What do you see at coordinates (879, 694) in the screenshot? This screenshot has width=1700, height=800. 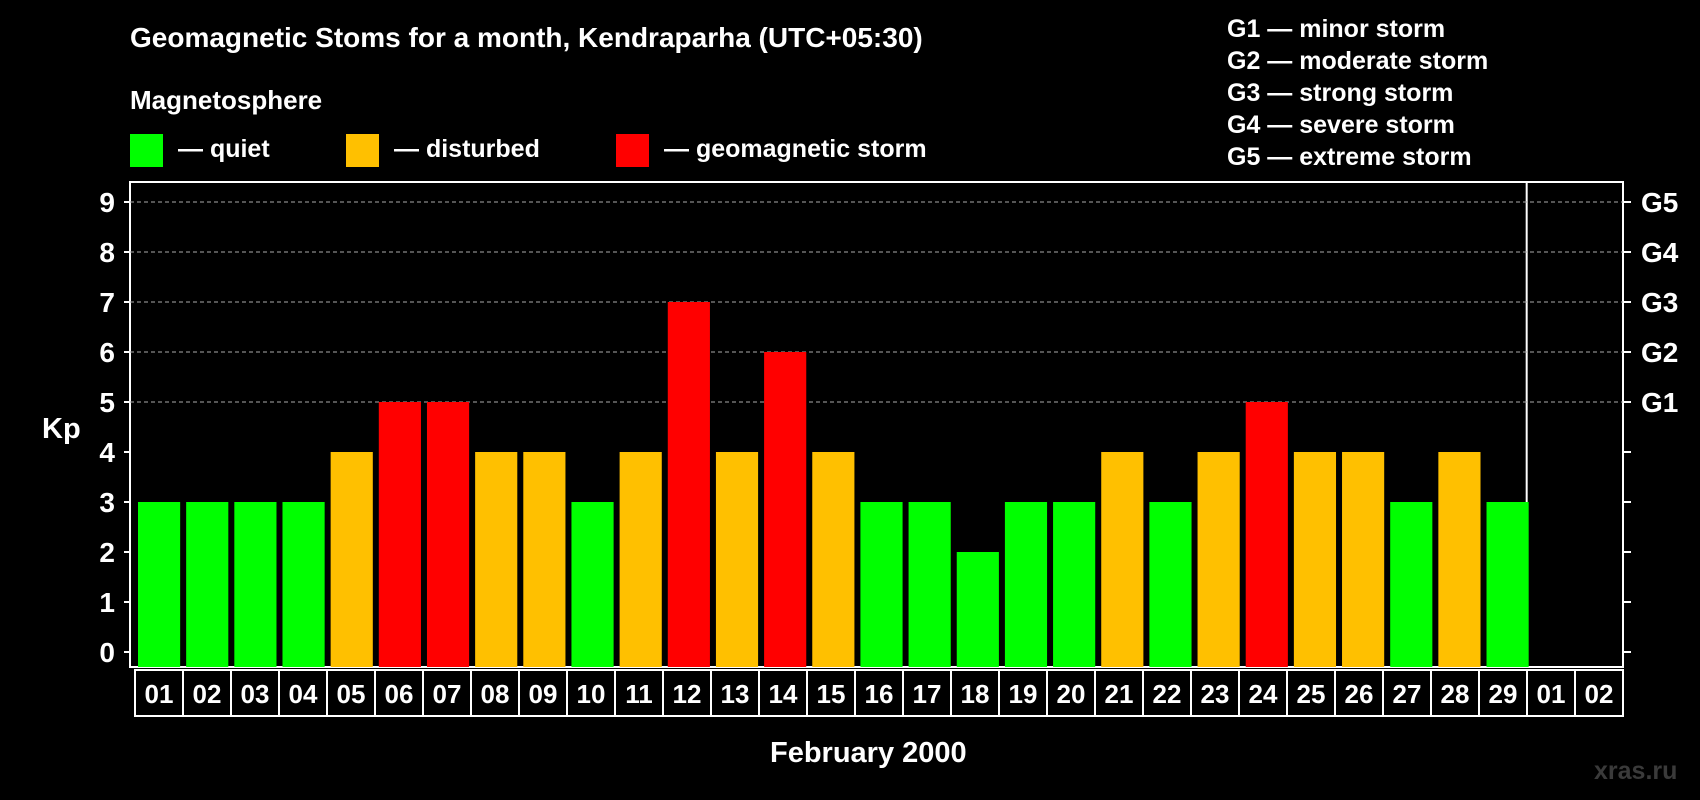 I see `x-tick-label: 16` at bounding box center [879, 694].